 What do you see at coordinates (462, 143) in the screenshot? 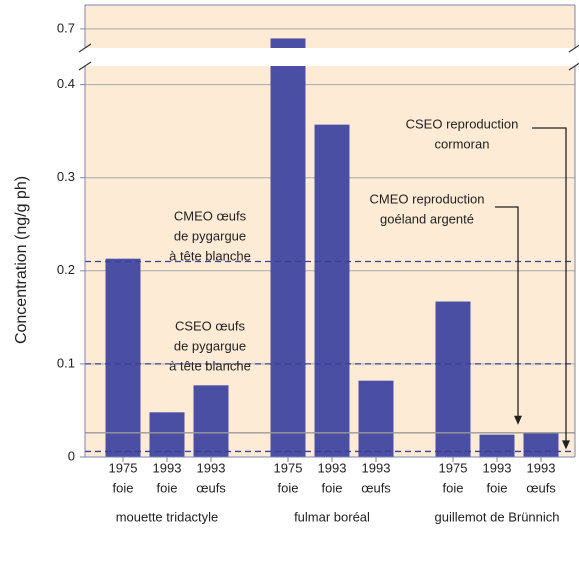
I see `reference-label: cormoran` at bounding box center [462, 143].